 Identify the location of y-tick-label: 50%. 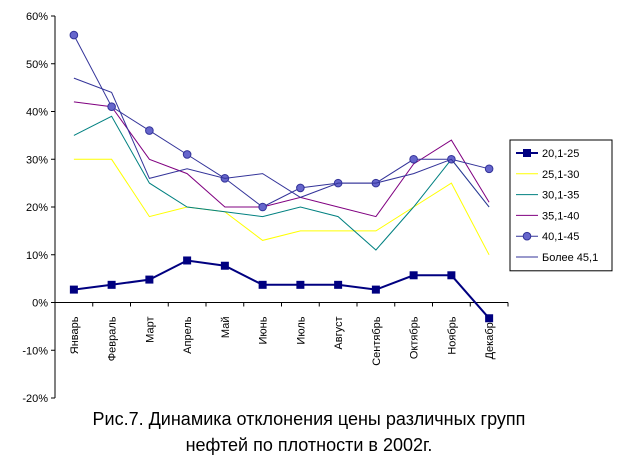
(37, 65).